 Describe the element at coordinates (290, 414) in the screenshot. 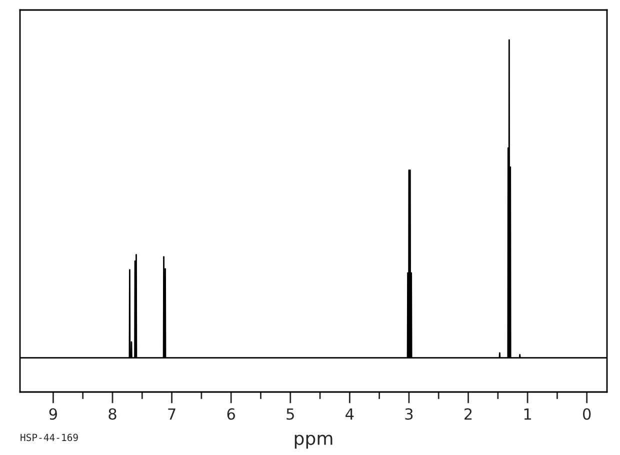

I see `x-tick-label: 5` at that location.